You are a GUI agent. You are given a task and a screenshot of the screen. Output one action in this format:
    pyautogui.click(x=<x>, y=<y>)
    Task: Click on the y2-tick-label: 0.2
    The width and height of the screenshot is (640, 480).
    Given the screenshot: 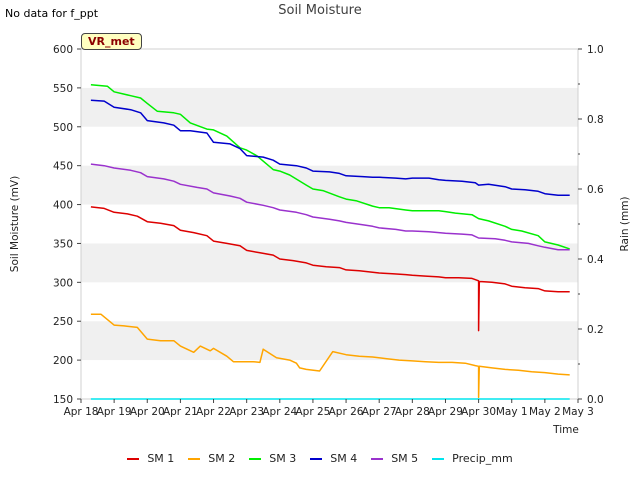 What is the action you would take?
    pyautogui.click(x=595, y=330)
    